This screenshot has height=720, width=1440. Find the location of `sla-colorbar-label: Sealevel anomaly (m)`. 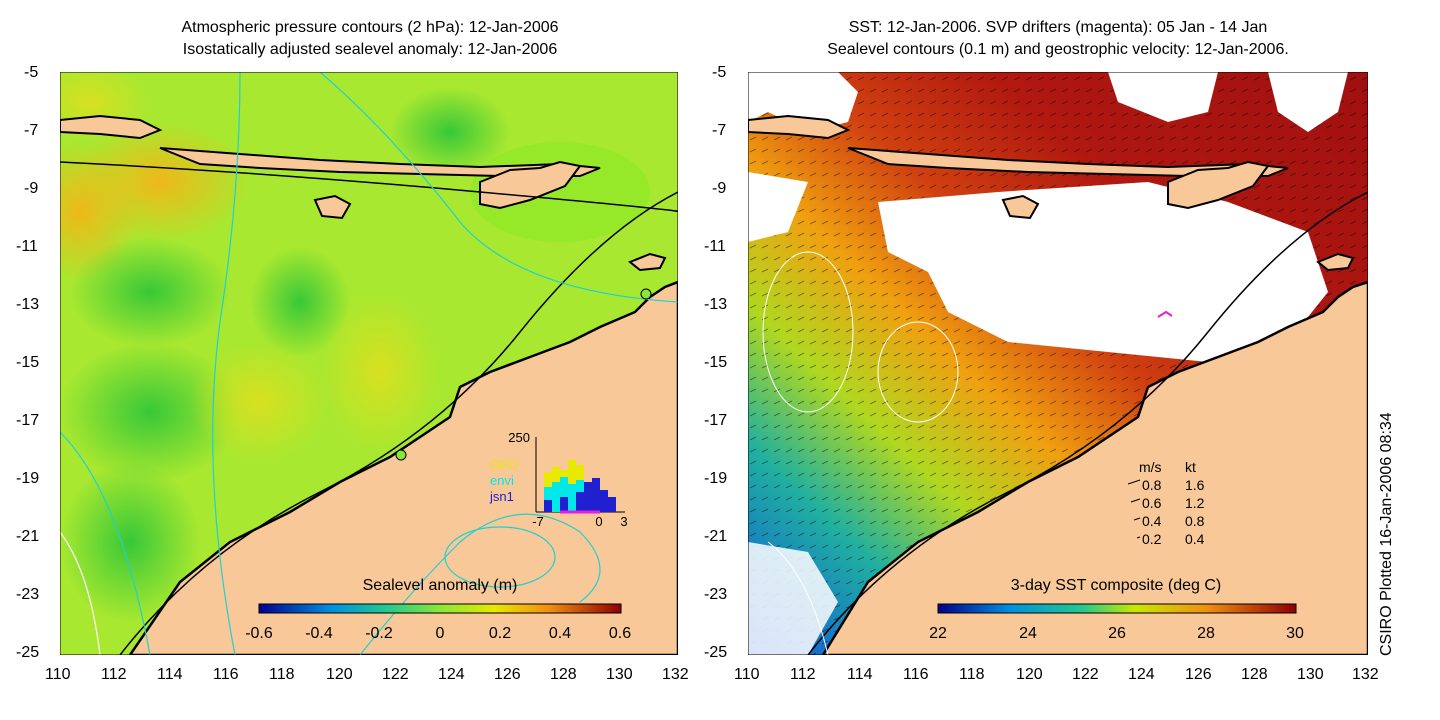

sla-colorbar-label: Sealevel anomaly (m) is located at coordinates (440, 585).